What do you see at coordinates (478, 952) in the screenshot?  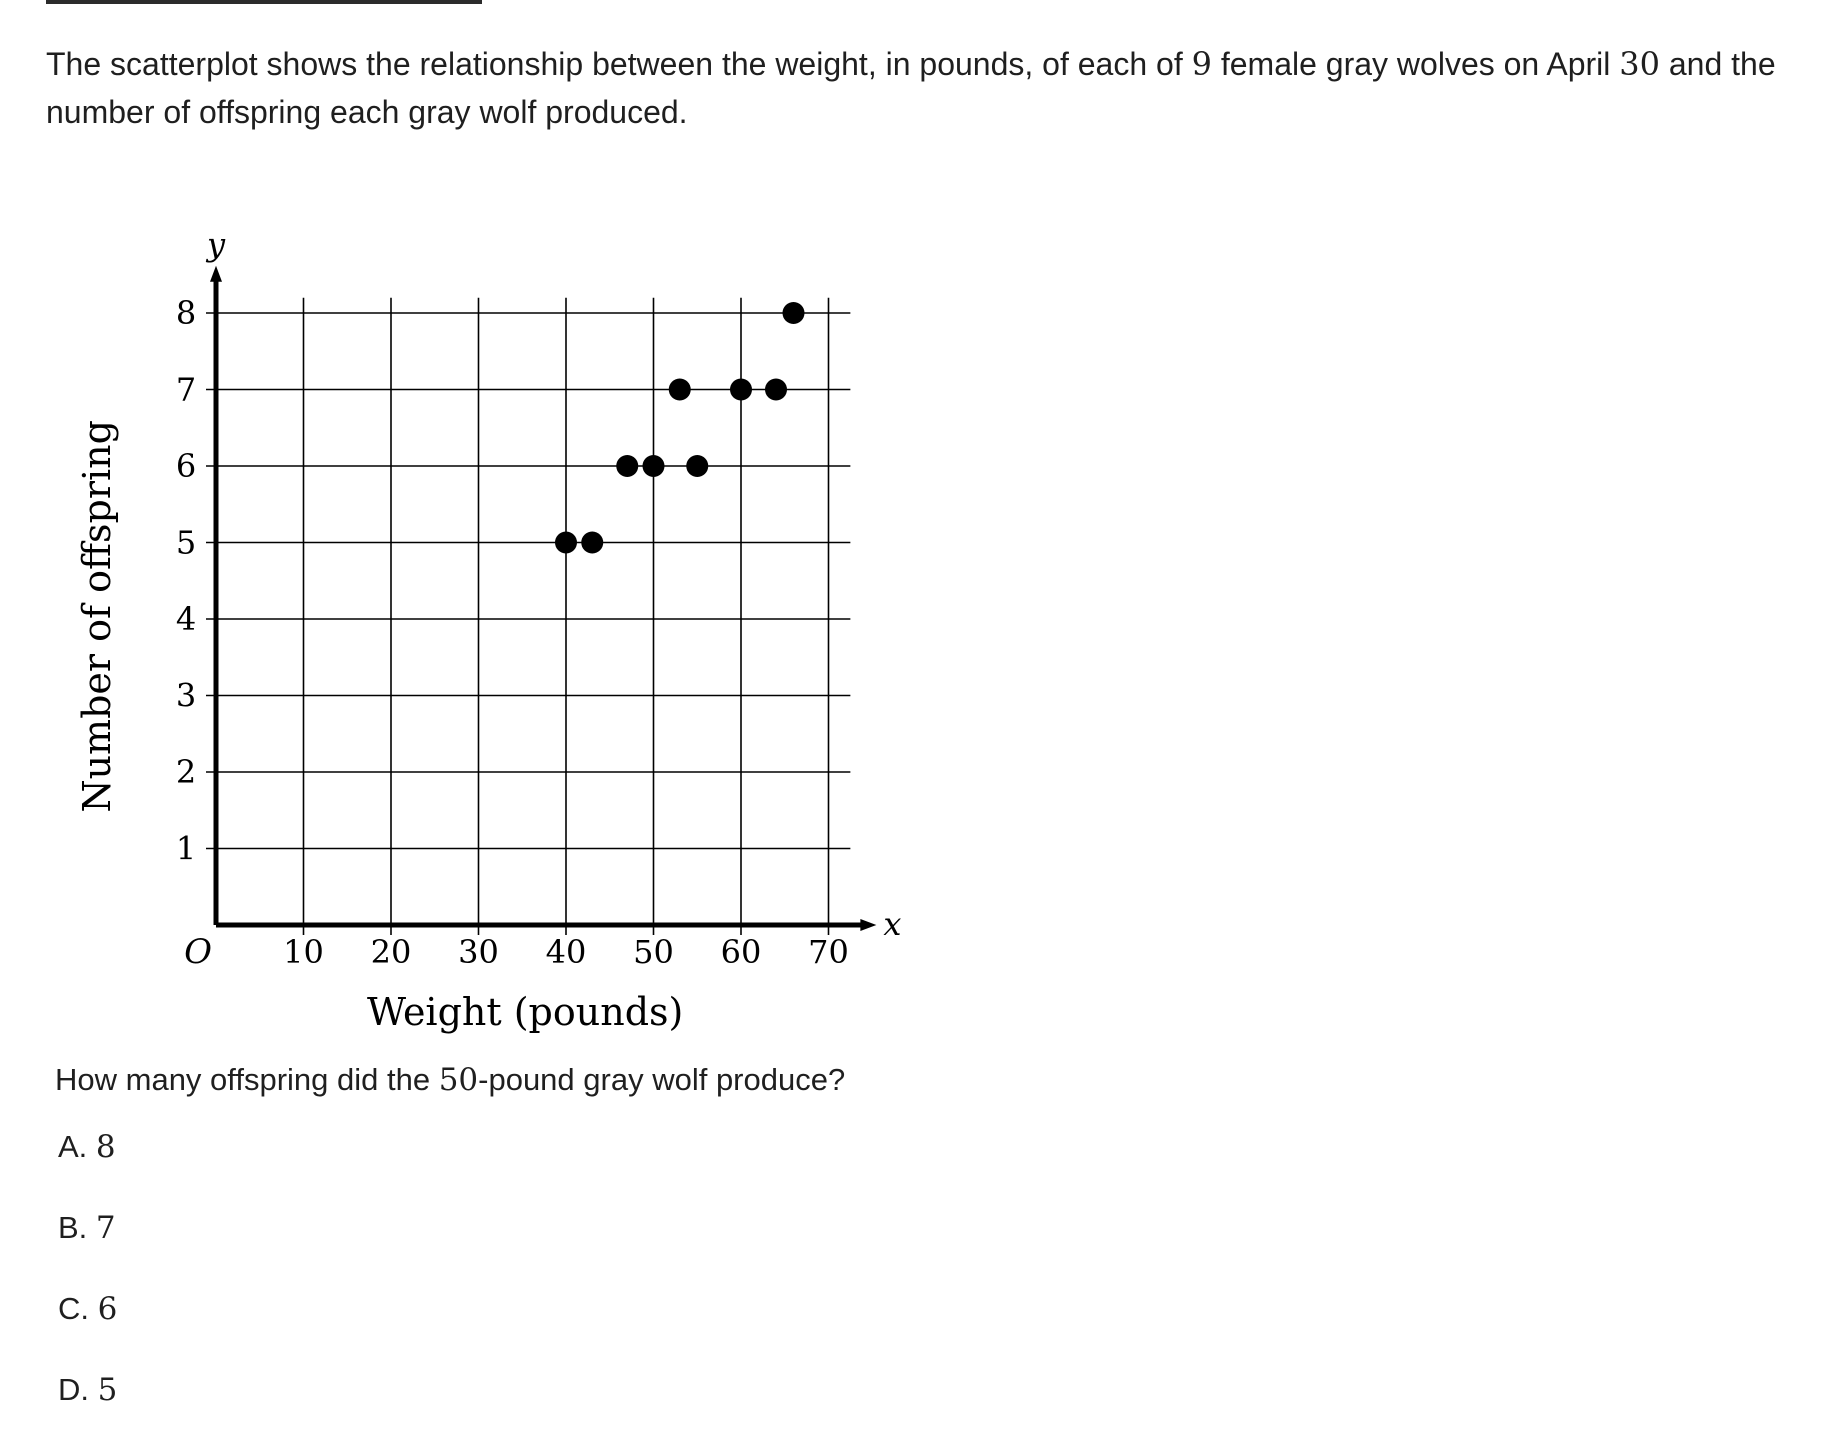 I see `x-tick-label: 30` at bounding box center [478, 952].